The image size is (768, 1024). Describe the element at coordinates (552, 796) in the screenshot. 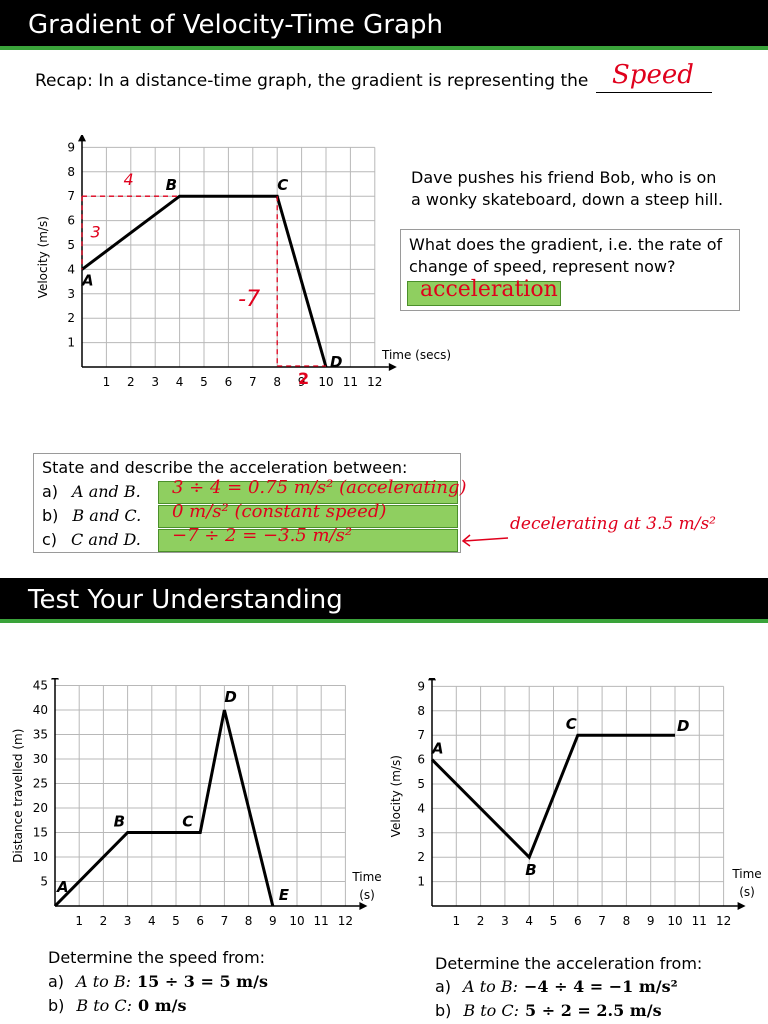

I see `series-line` at that location.